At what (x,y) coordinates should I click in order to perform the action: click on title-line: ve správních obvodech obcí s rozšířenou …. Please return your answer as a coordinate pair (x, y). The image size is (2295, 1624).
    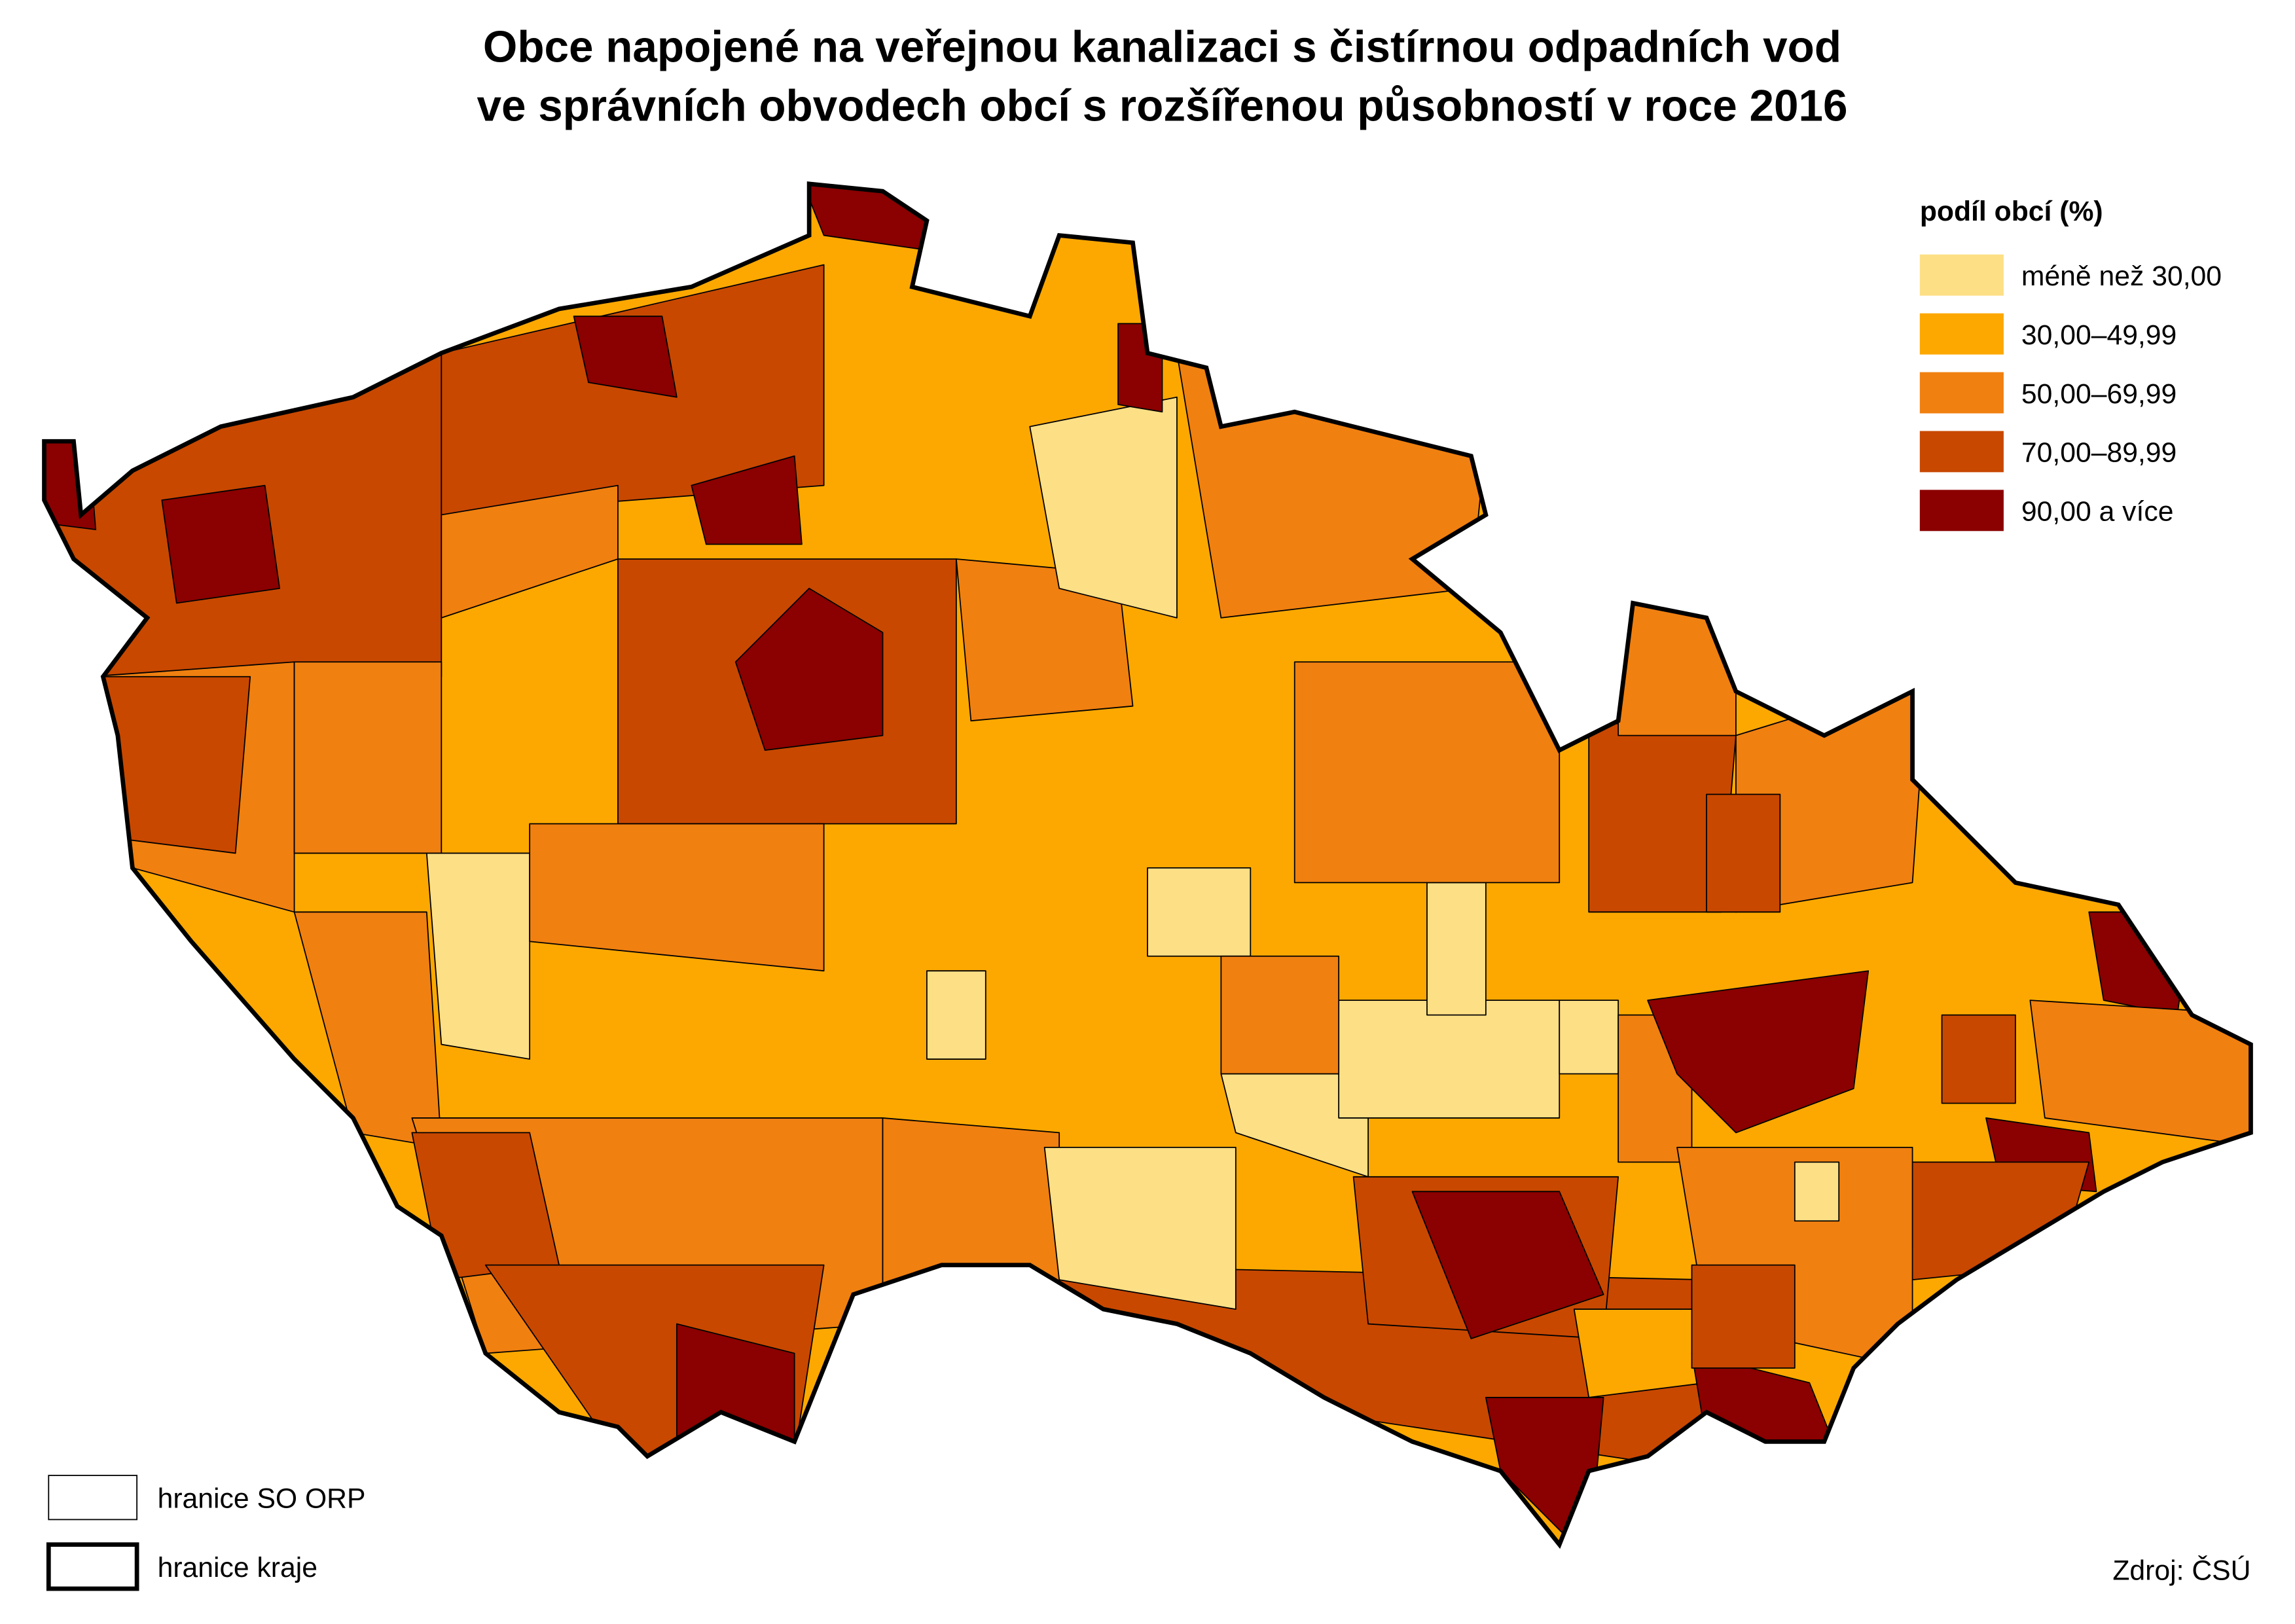
    Looking at the image, I should click on (1162, 105).